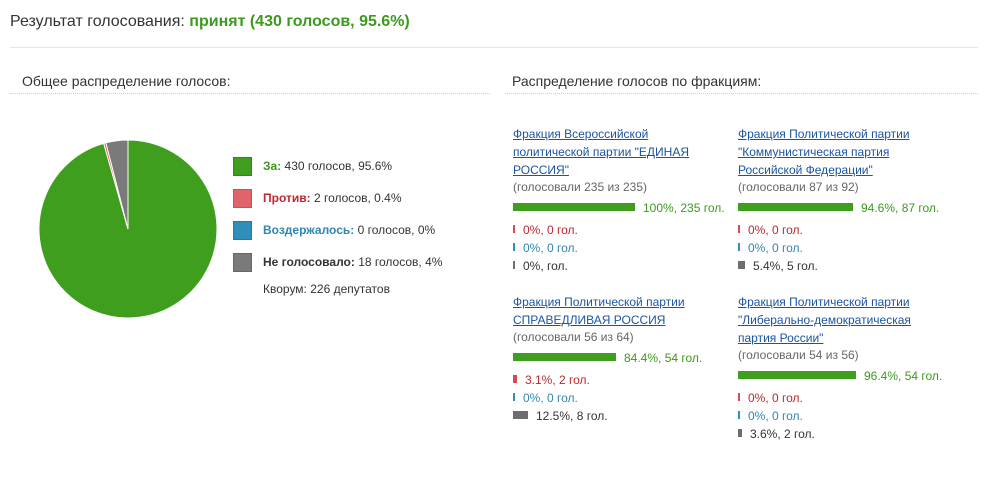  Describe the element at coordinates (618, 266) in the screenshot. I see `faction-row-absent: 0%, гол.` at that location.